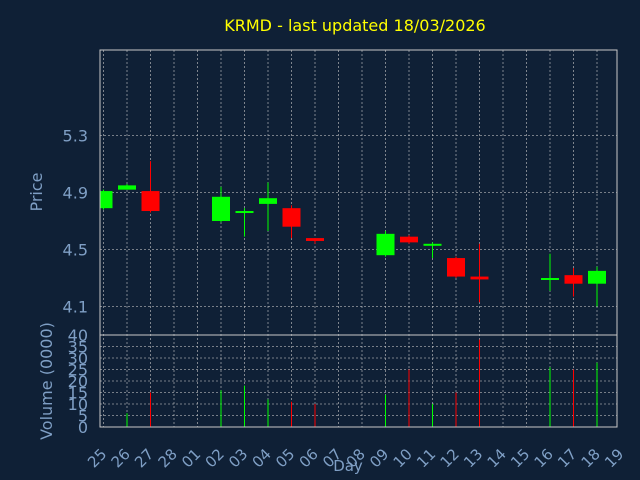 Image resolution: width=640 pixels, height=480 pixels. What do you see at coordinates (473, 458) in the screenshot?
I see `day-tick-label: 13` at bounding box center [473, 458].